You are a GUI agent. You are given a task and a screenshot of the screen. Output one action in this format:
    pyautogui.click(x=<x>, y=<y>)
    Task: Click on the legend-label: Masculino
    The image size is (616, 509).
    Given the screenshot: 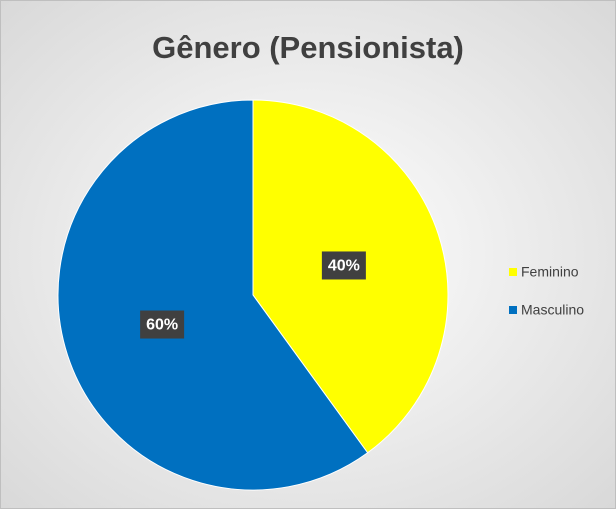 What is the action you would take?
    pyautogui.click(x=552, y=310)
    